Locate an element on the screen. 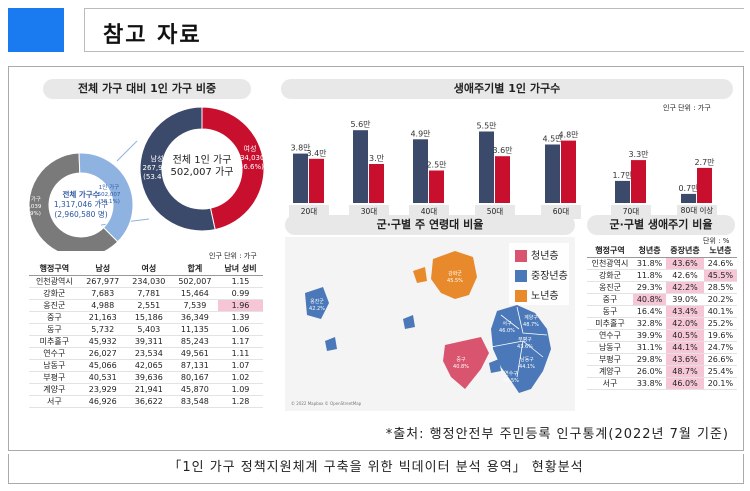  single-household-label: 1인 가구 502,007 (38.1%) is located at coordinates (109, 195).